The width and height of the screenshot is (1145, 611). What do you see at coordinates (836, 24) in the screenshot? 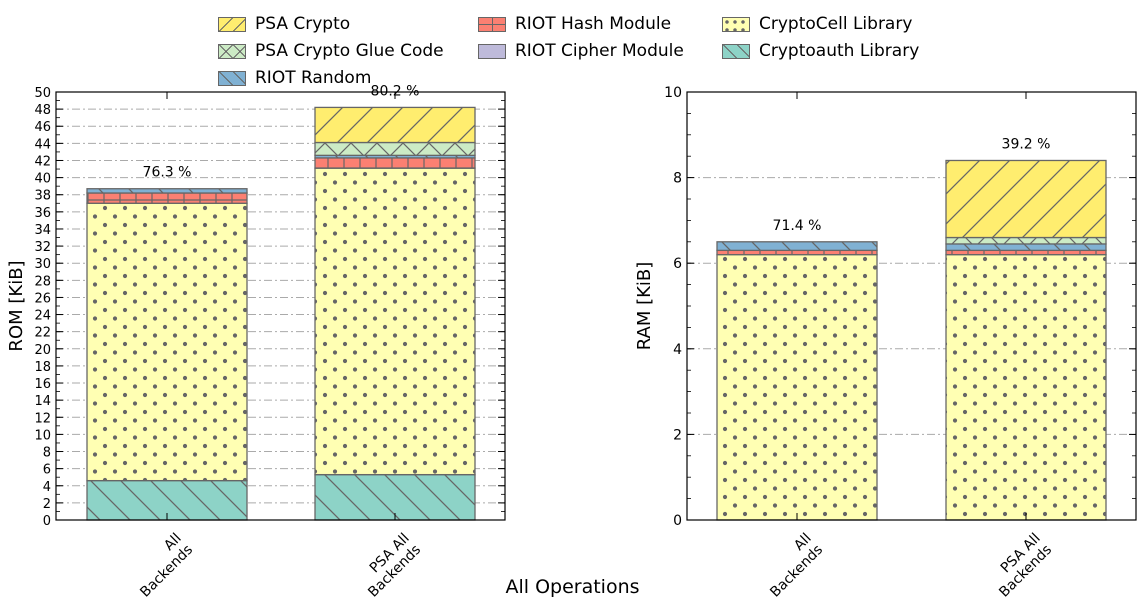
I see `legend-label: CryptoCell Library` at bounding box center [836, 24].